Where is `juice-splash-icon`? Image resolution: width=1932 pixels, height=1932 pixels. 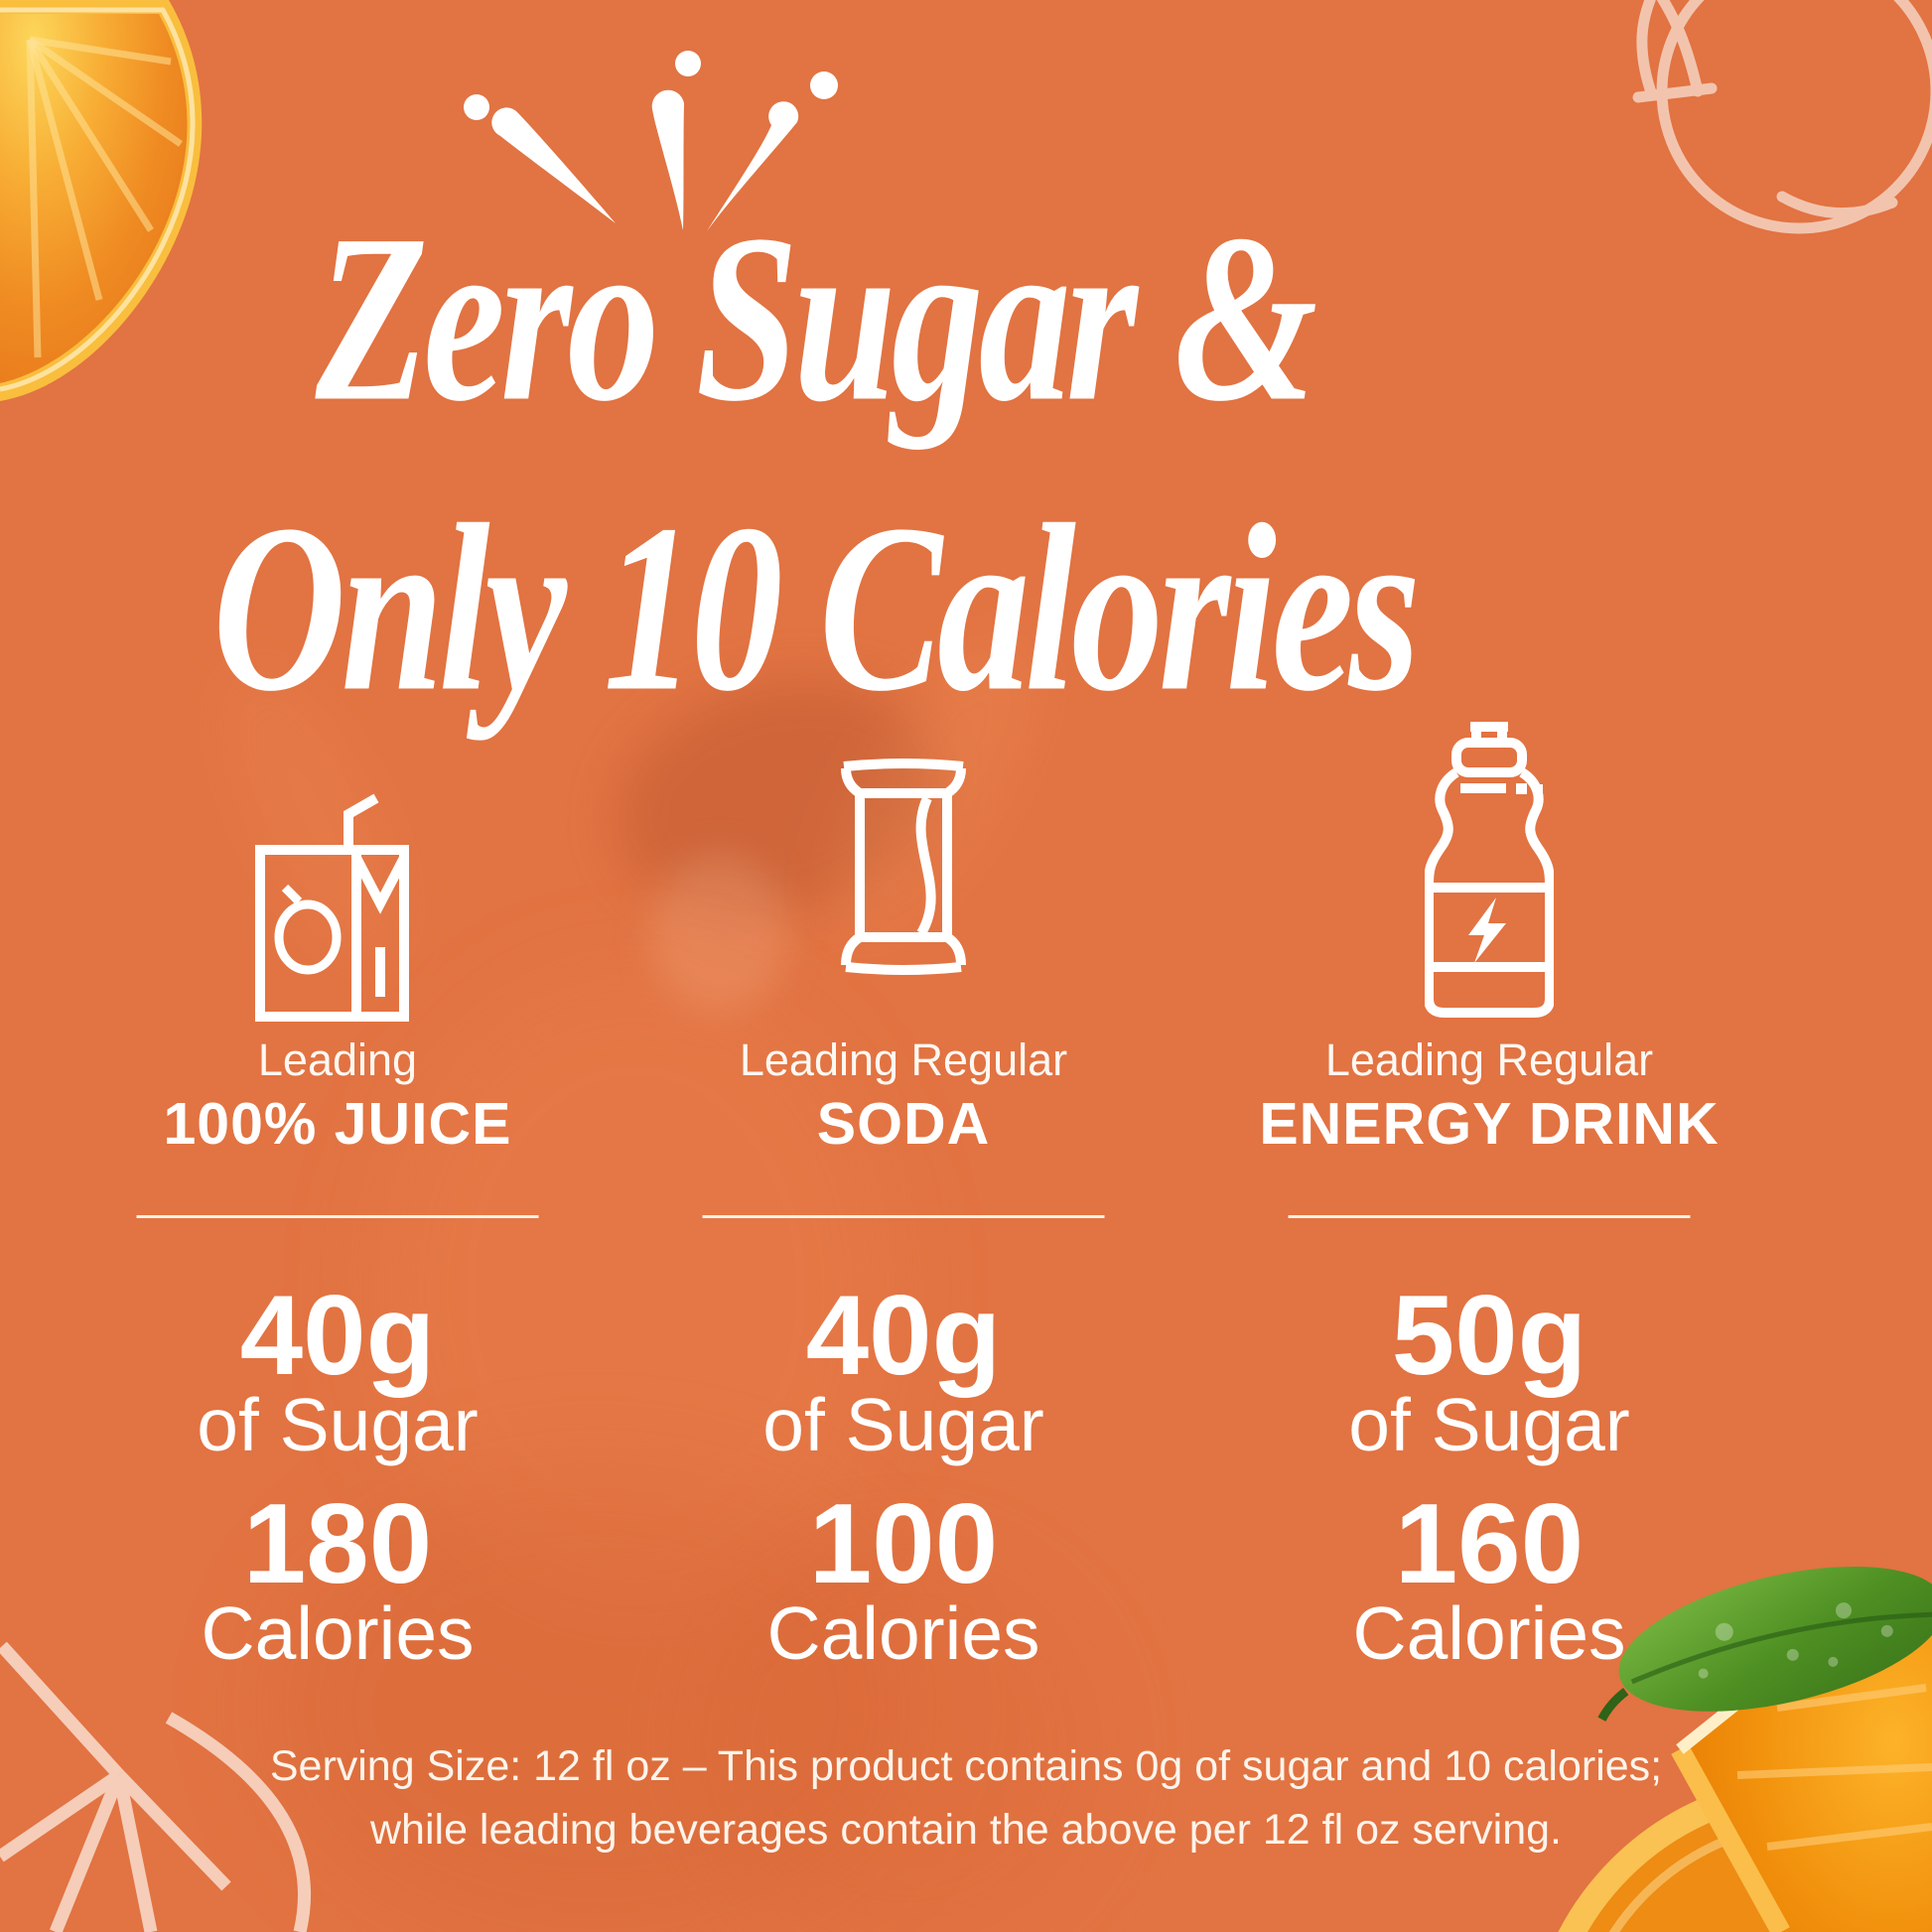
juice-splash-icon is located at coordinates (651, 142).